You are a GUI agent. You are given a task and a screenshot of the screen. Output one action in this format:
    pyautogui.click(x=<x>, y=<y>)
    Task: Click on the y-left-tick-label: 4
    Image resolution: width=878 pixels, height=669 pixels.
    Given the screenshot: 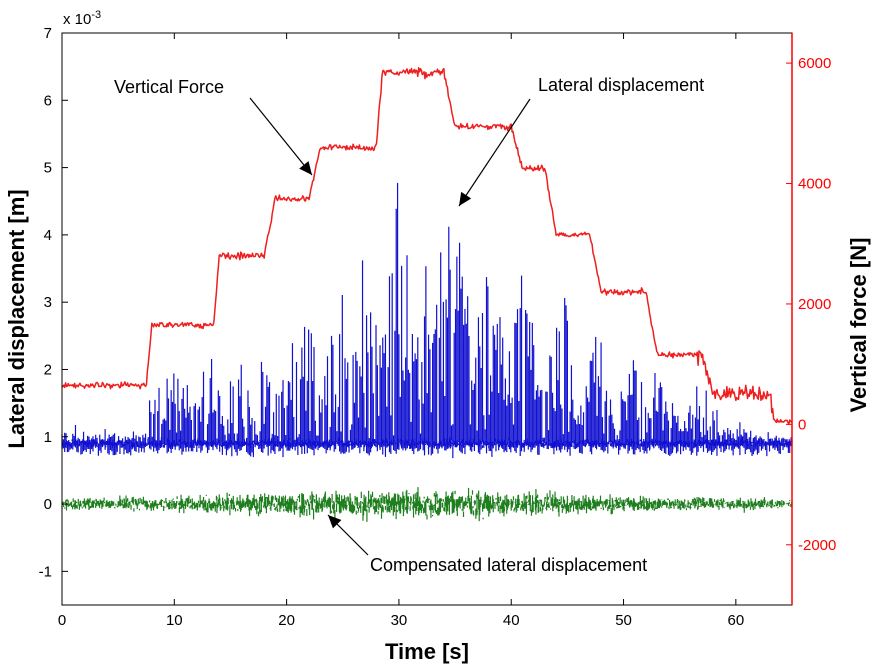 What is the action you would take?
    pyautogui.click(x=48, y=235)
    